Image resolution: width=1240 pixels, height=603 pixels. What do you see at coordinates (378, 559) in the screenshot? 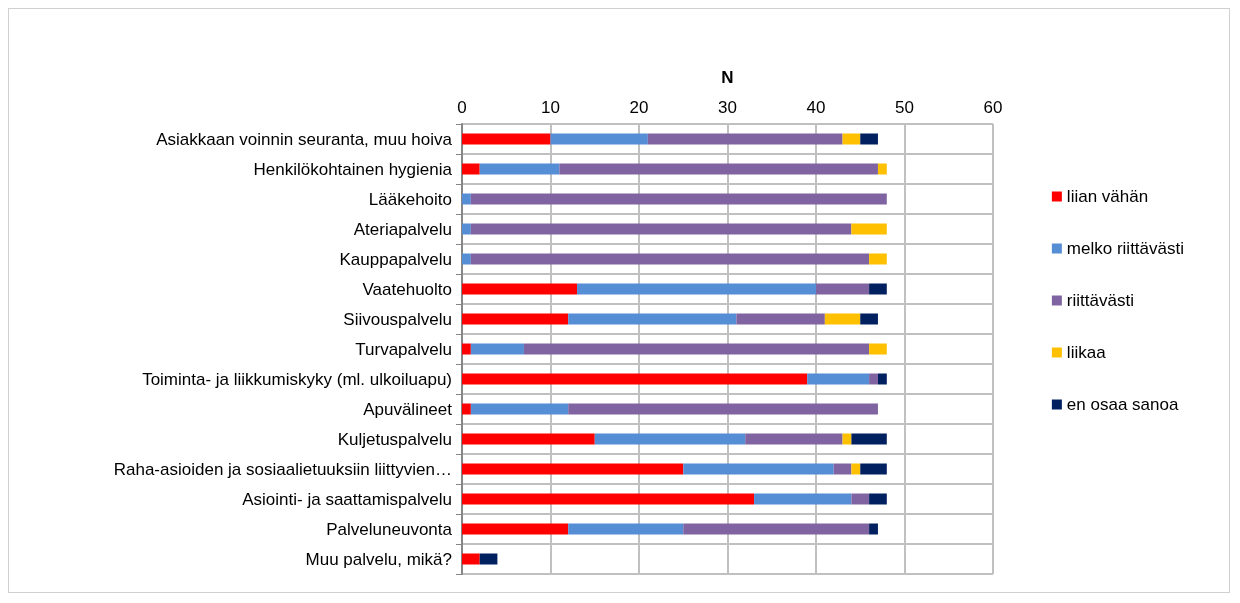
I see `y-tick-label: Muu palvelu, mikä?` at bounding box center [378, 559].